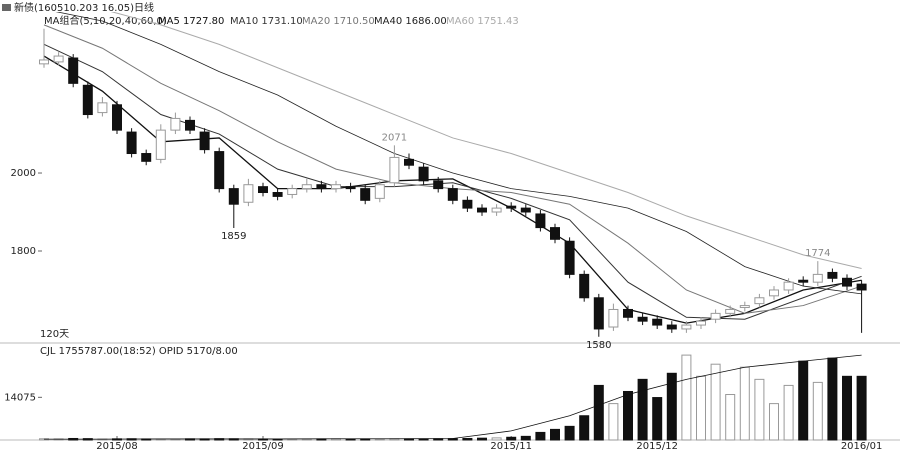 The width and height of the screenshot is (900, 452). What do you see at coordinates (394, 137) in the screenshot?
I see `annotation: 2071` at bounding box center [394, 137].